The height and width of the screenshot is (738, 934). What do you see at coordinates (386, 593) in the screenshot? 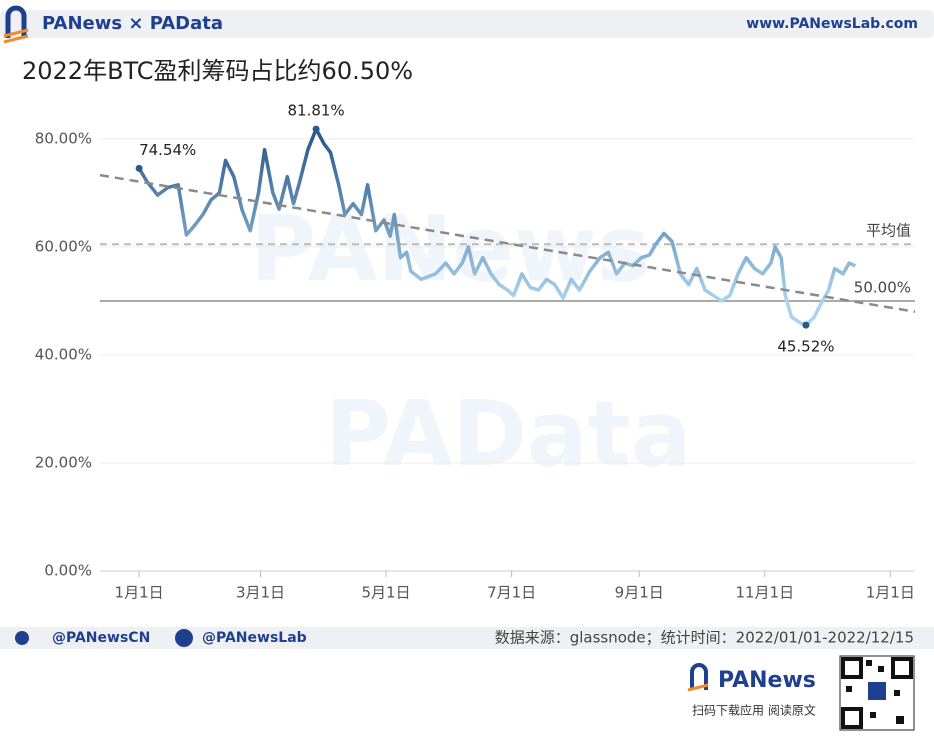
I see `x-tick-label: 5月1日` at bounding box center [386, 593].